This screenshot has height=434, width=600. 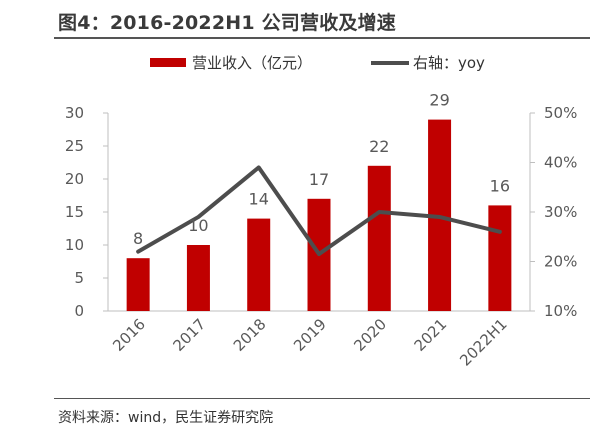 What do you see at coordinates (483, 342) in the screenshot?
I see `x-tick-label: 2022H1` at bounding box center [483, 342].